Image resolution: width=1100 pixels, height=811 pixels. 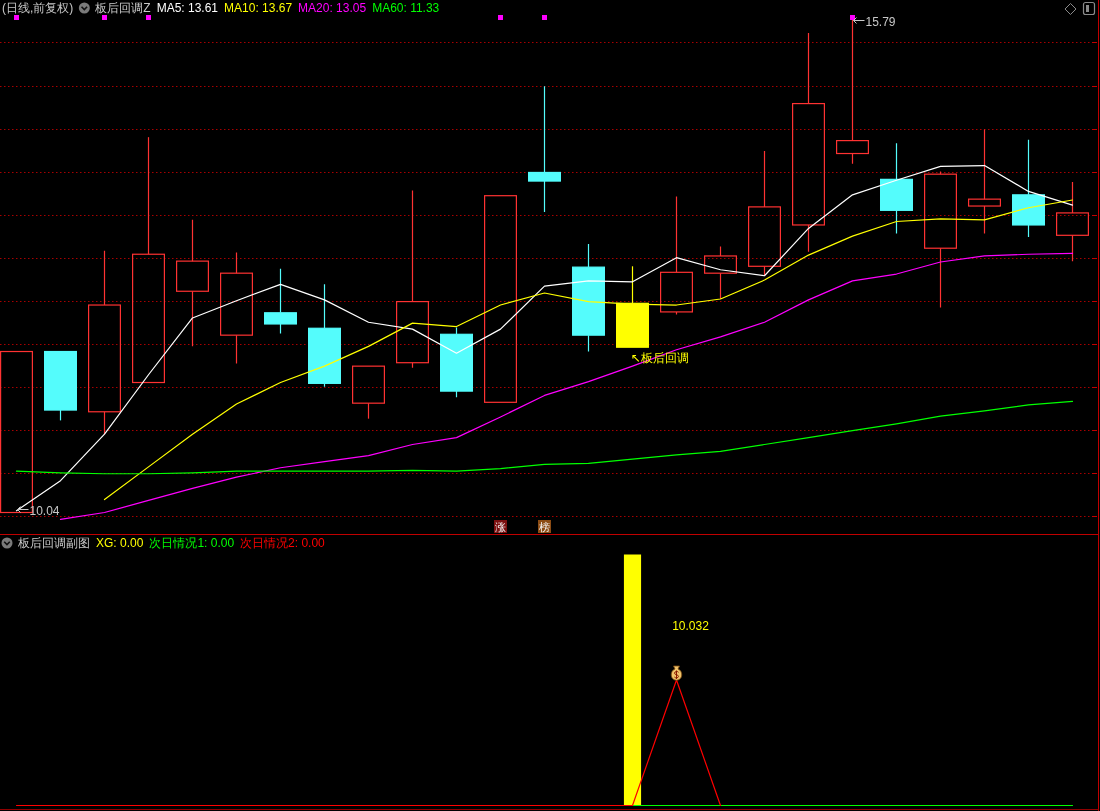 What do you see at coordinates (120, 543) in the screenshot?
I see `text: XG: 0.00` at bounding box center [120, 543].